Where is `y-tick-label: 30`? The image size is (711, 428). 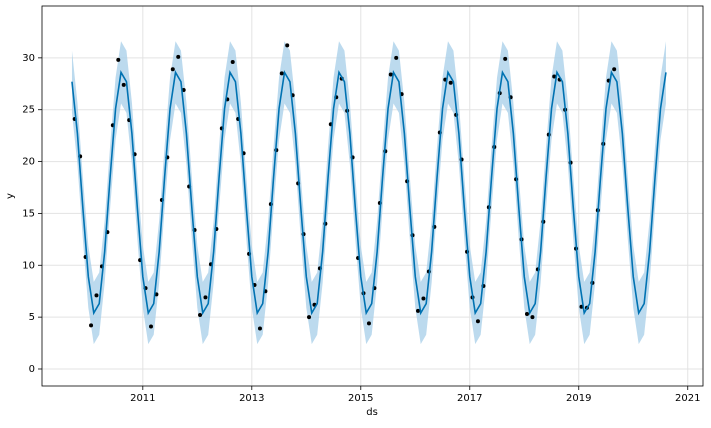
y-tick-label: 30 is located at coordinates (28, 58).